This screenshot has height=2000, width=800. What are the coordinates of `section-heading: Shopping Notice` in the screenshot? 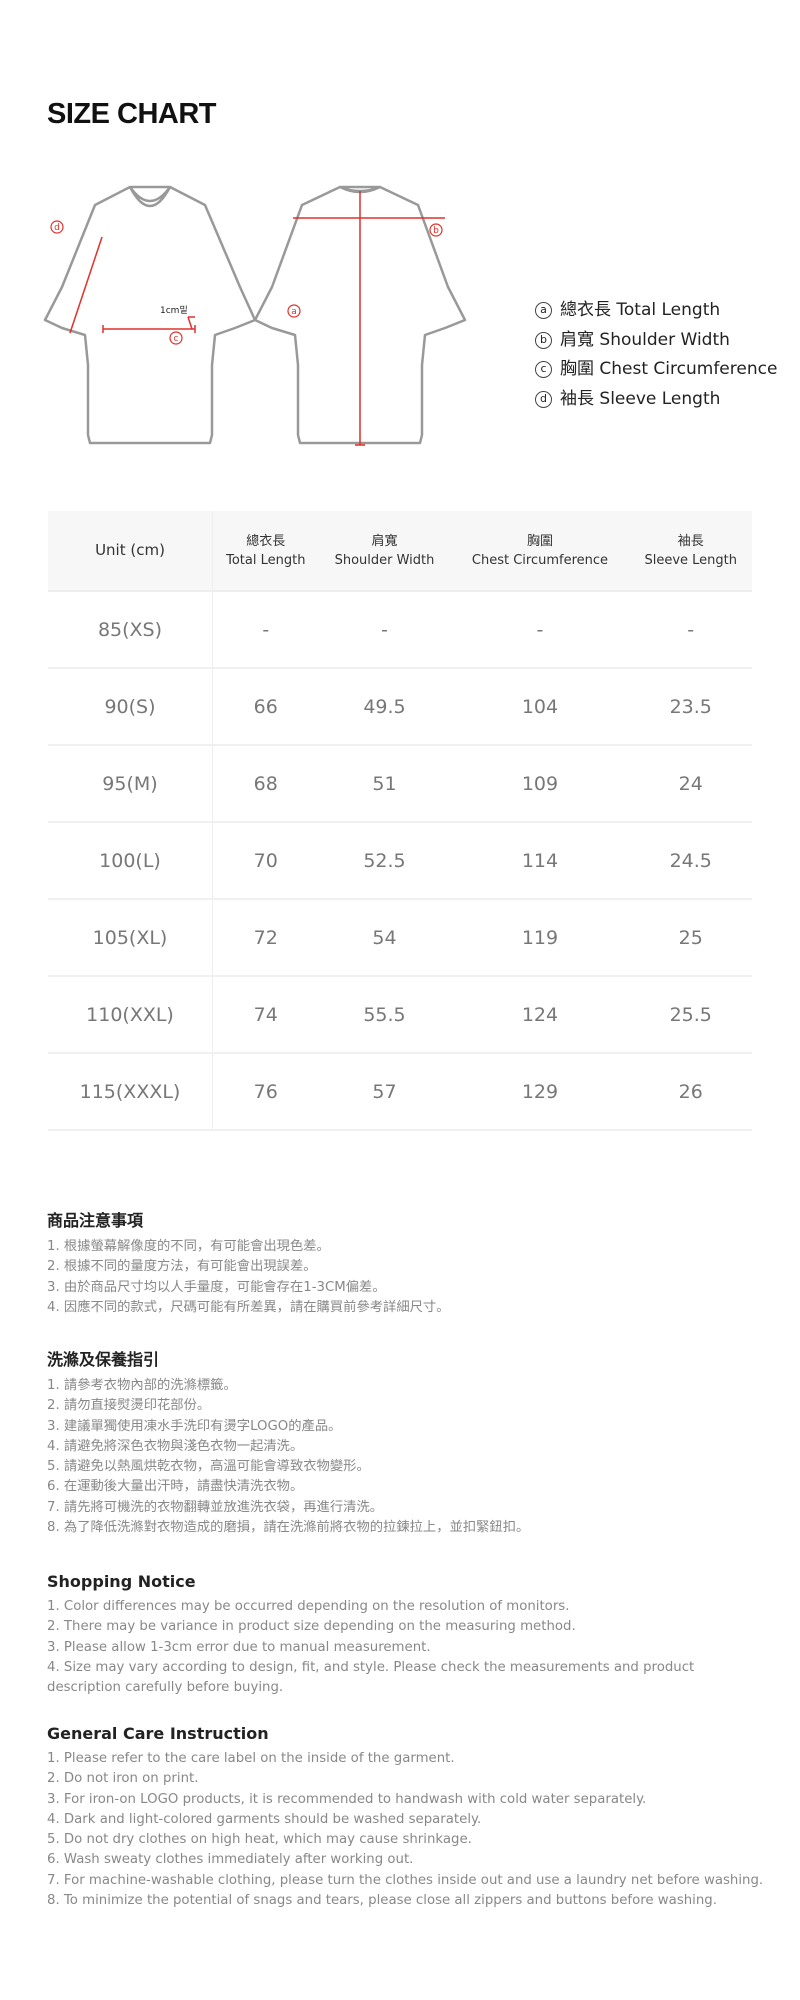 It's located at (121, 1581).